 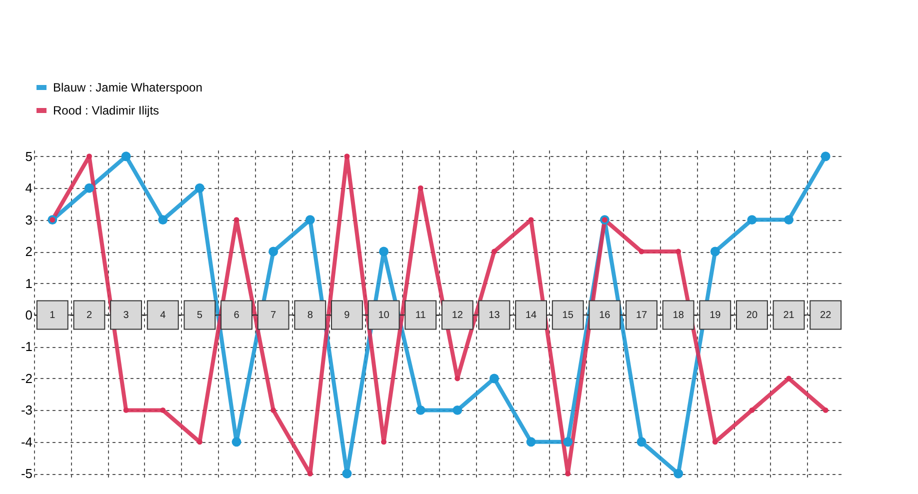 What do you see at coordinates (310, 315) in the screenshot?
I see `x-tick-label: 8` at bounding box center [310, 315].